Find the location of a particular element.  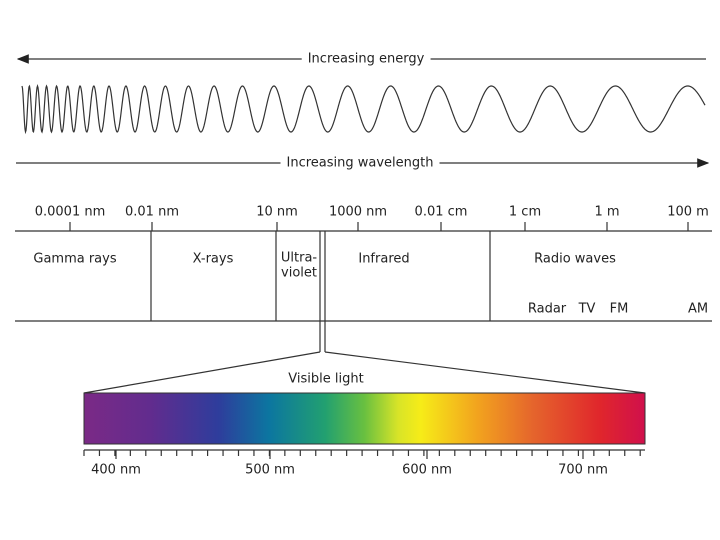

scale-label: 100 m is located at coordinates (688, 212).